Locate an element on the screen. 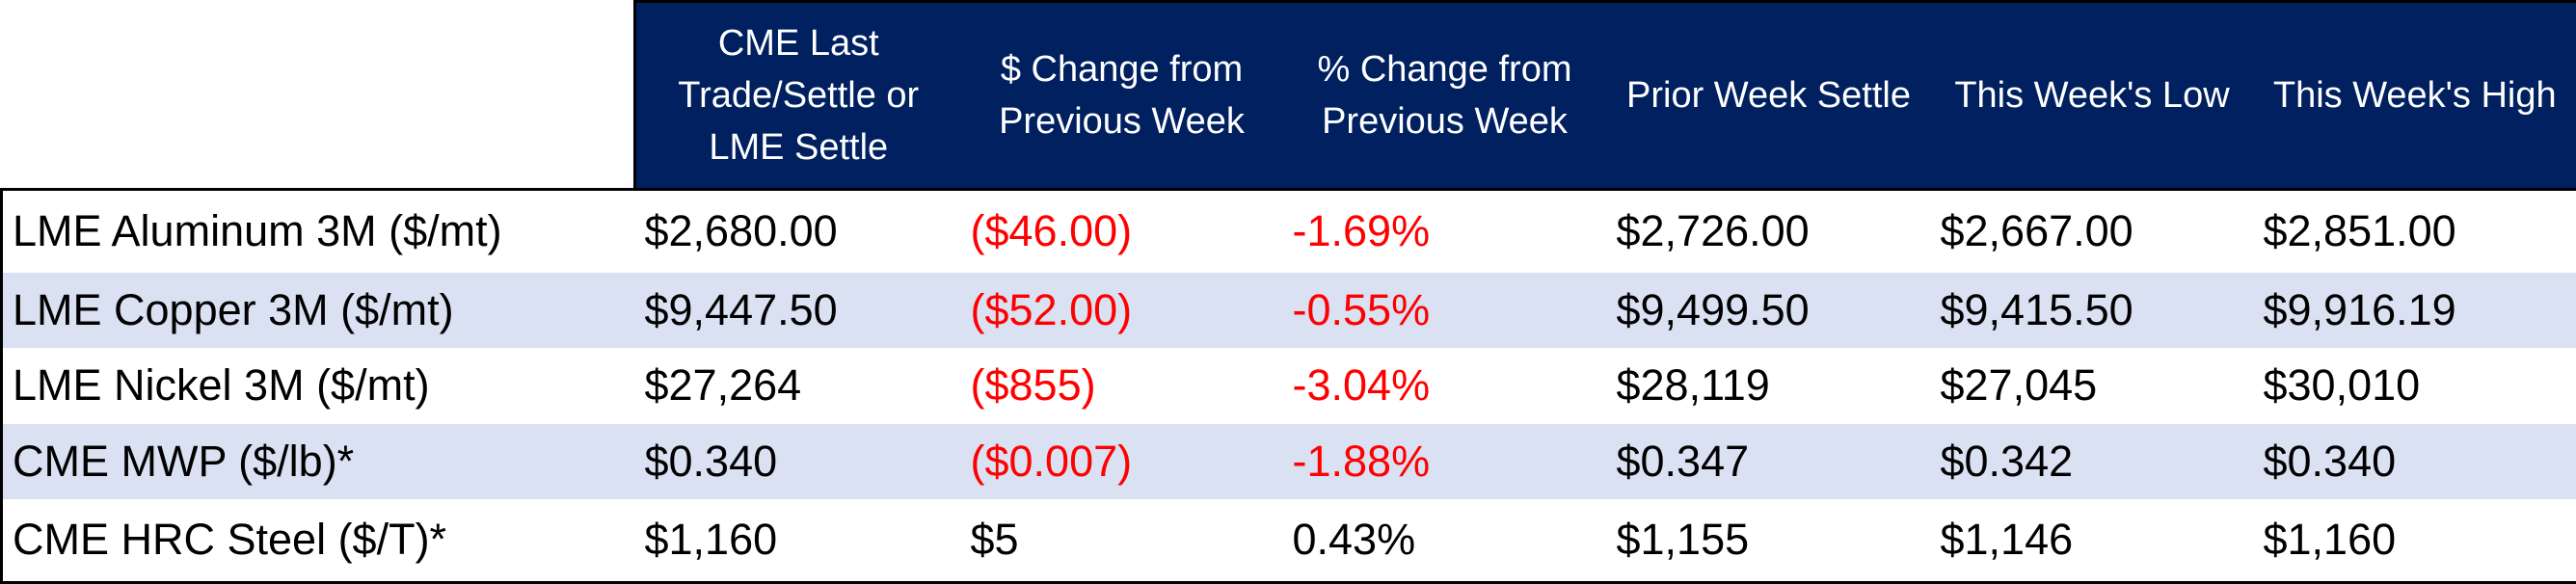 This screenshot has height=584, width=2576. percent-change-cell: -1.69% is located at coordinates (1362, 231).